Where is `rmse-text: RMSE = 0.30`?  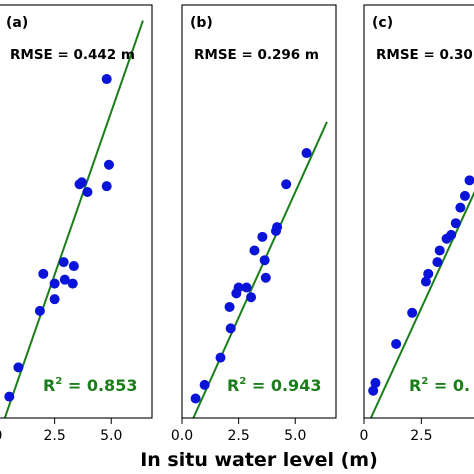
rmse-text: RMSE = 0.30 is located at coordinates (424, 55).